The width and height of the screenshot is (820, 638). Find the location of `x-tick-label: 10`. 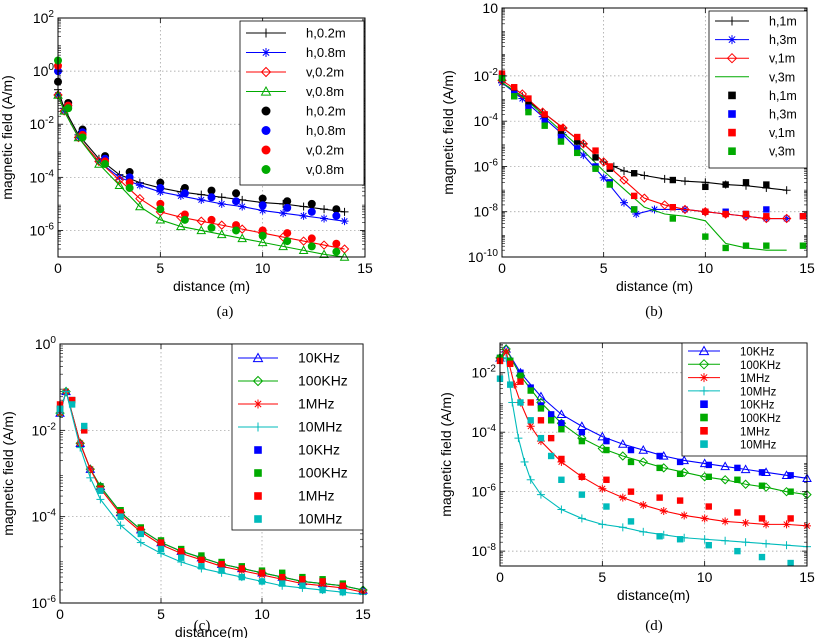

x-tick-label: 10 is located at coordinates (705, 577).